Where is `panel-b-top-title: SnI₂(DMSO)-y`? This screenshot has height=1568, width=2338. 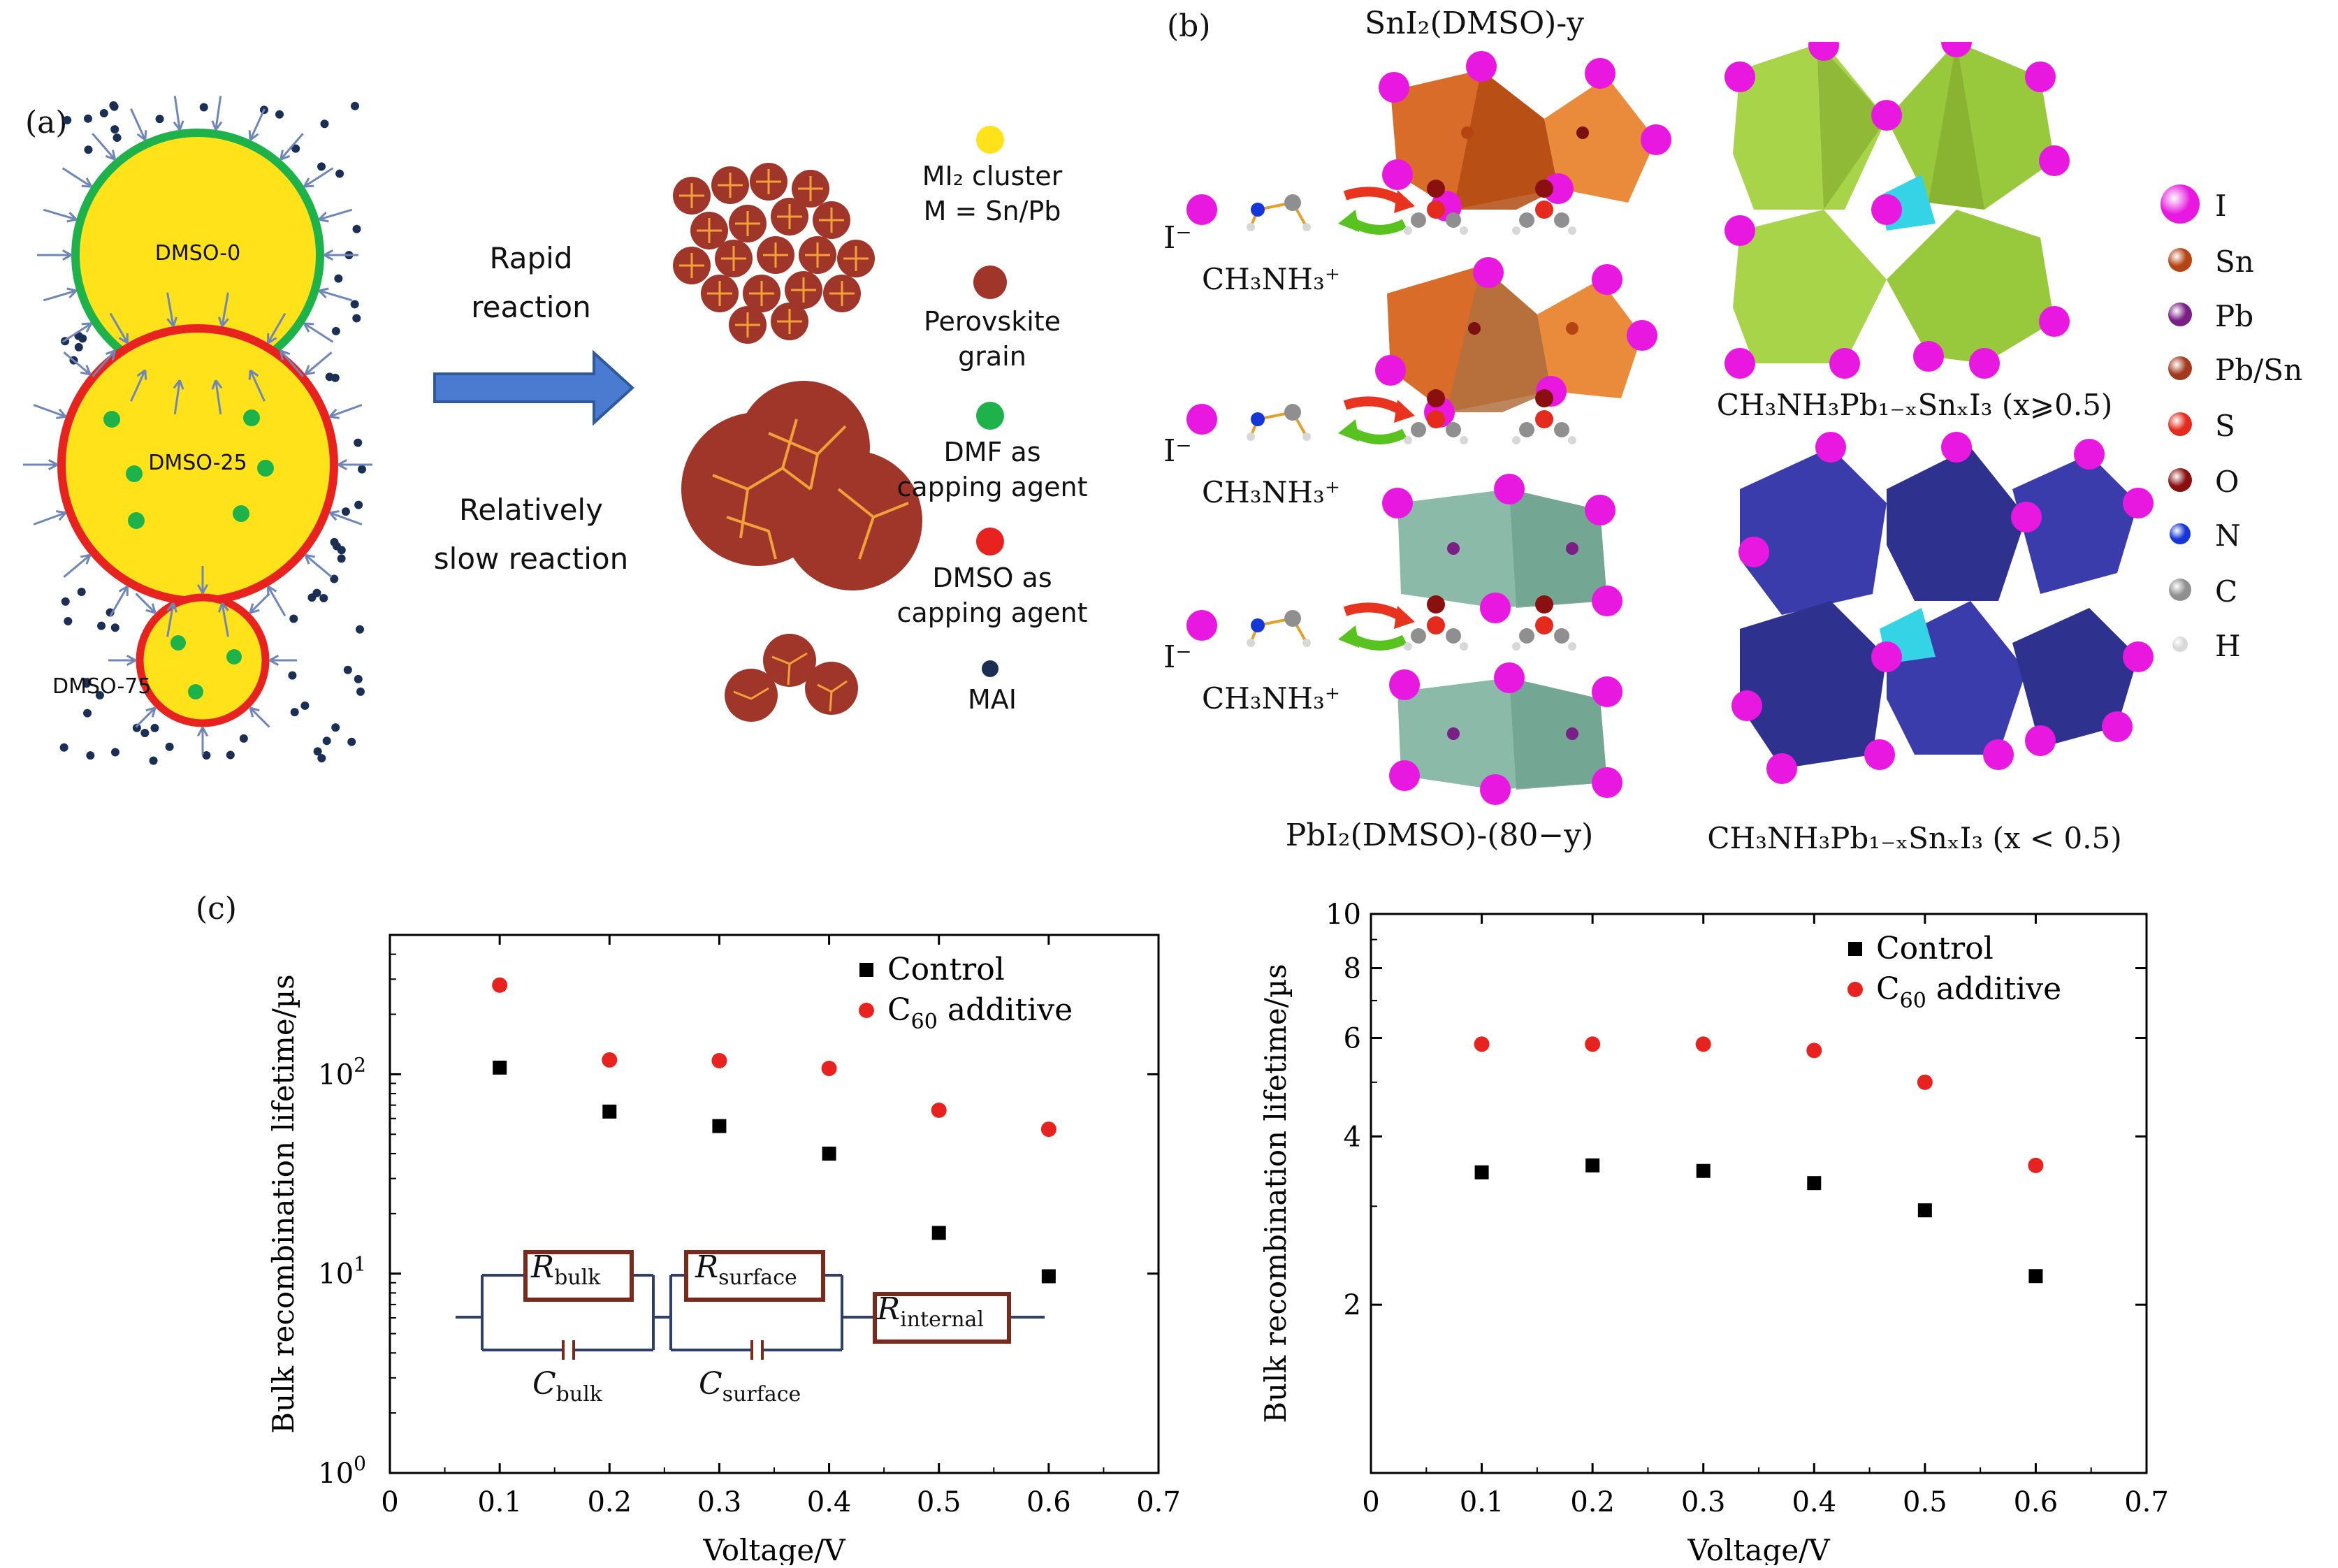
panel-b-top-title: SnI₂(DMSO)-y is located at coordinates (1474, 23).